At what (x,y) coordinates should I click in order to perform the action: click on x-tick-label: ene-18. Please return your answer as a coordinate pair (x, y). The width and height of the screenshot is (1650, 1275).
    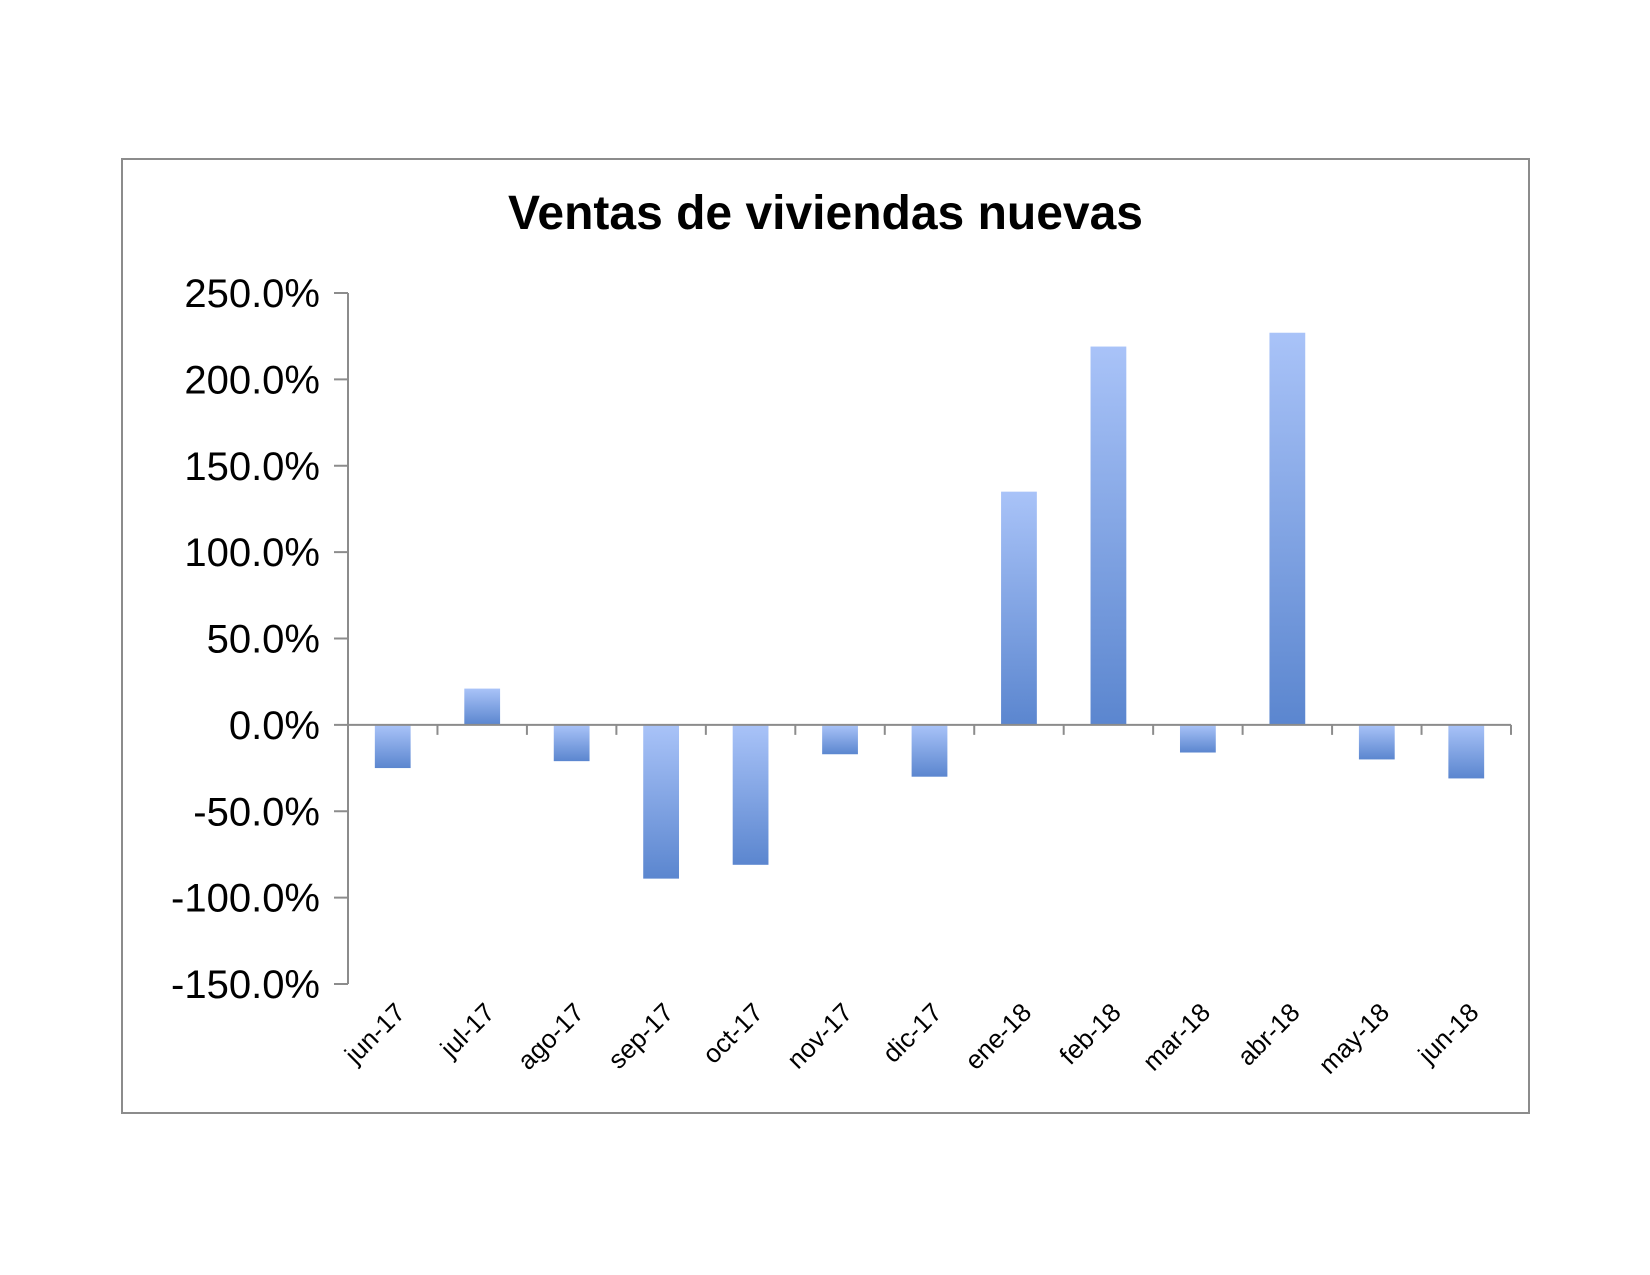
    Looking at the image, I should click on (998, 1036).